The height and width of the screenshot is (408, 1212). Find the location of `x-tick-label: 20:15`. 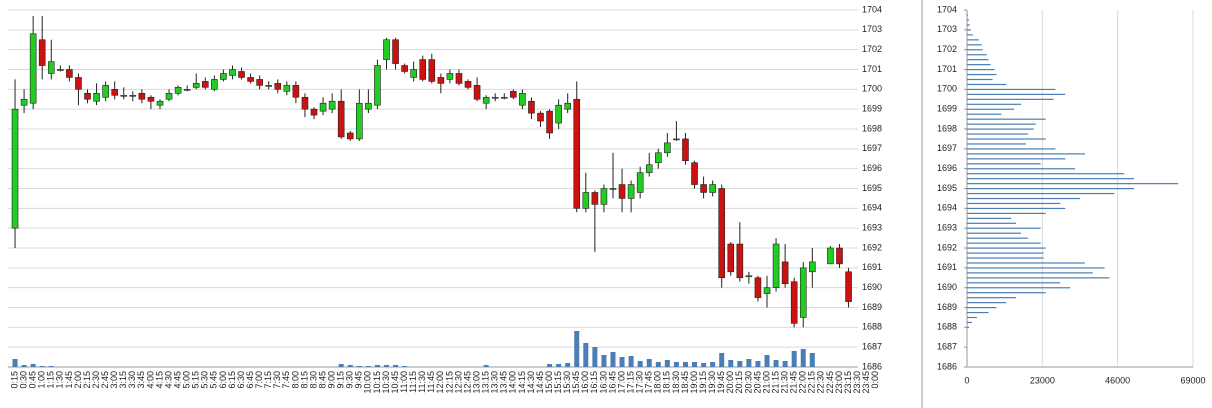

x-tick-label: 20:15 is located at coordinates (739, 382).